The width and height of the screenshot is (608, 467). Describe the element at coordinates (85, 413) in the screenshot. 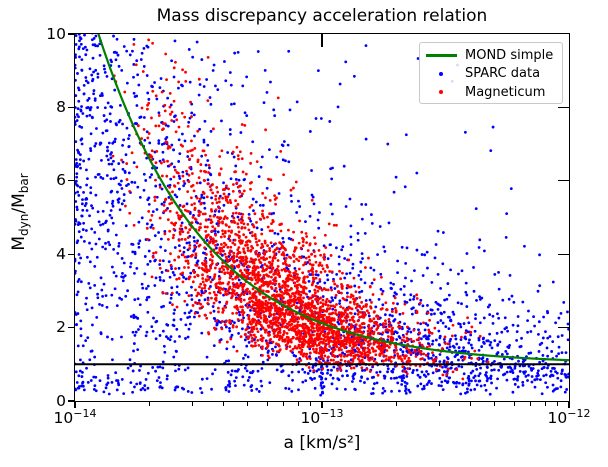

I see `x-tick-exponent: −14` at that location.